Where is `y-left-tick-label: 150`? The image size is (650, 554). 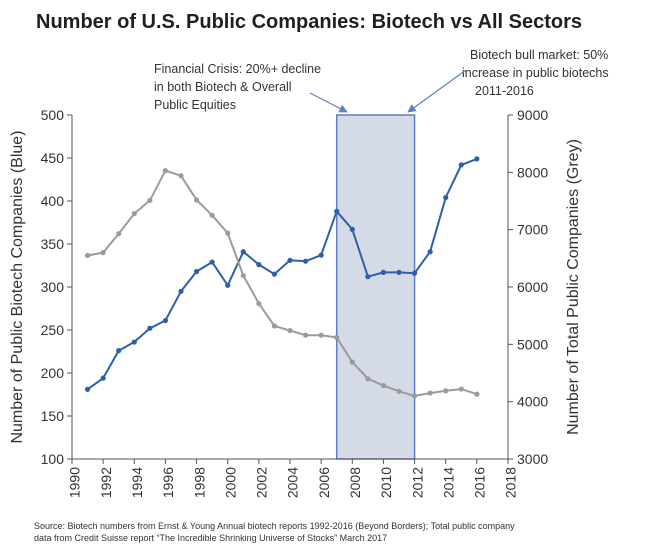
y-left-tick-label: 150 is located at coordinates (53, 416).